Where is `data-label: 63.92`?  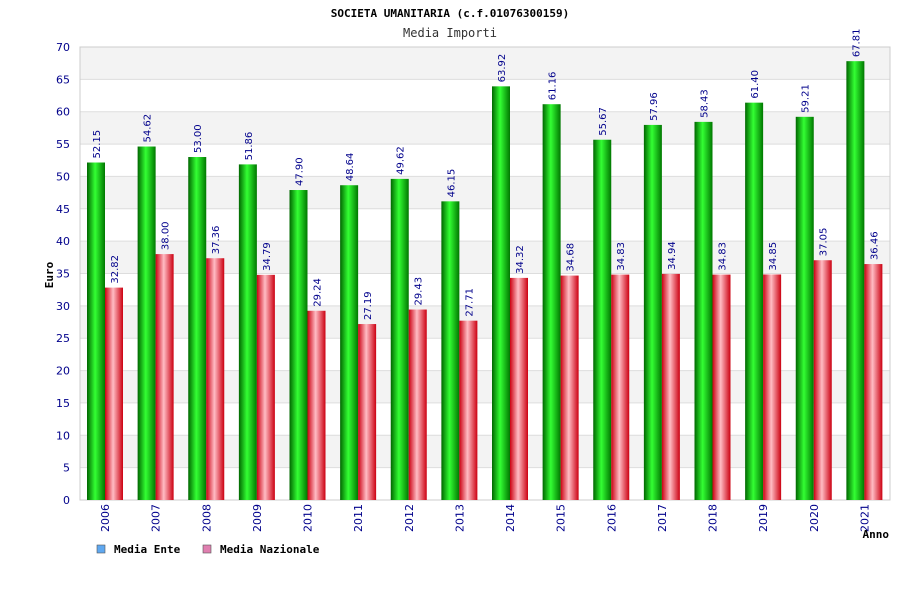
data-label: 63.92 is located at coordinates (502, 68).